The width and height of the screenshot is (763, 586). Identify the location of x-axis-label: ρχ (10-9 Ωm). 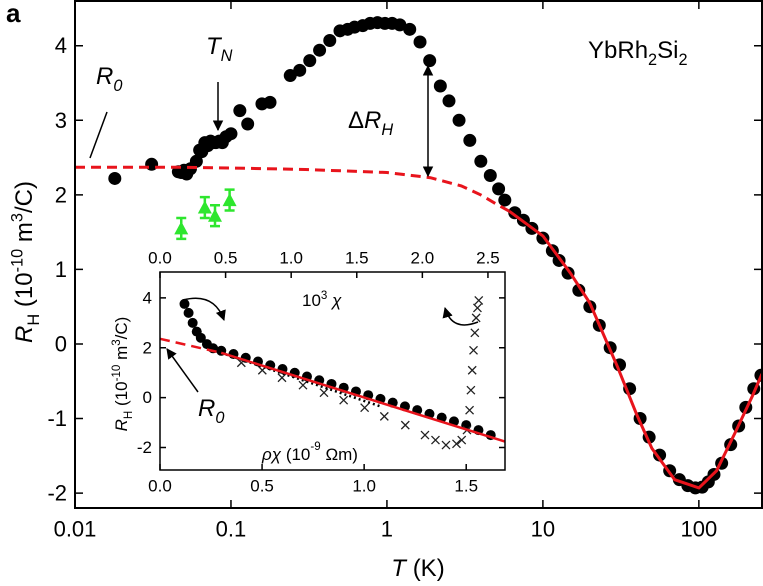
(309, 452).